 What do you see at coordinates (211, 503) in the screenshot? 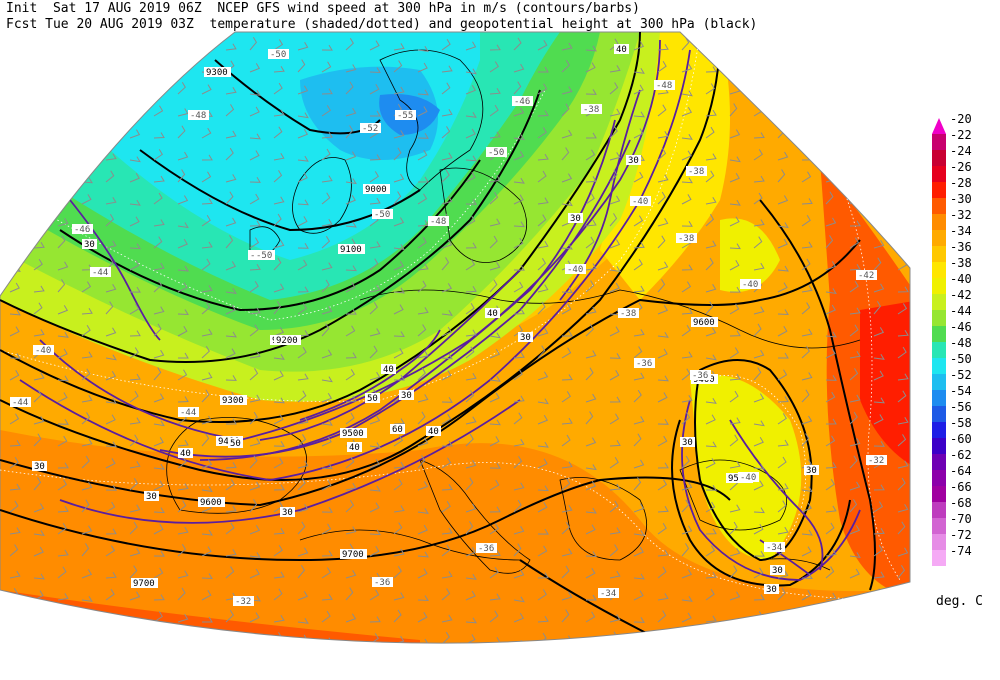
I see `height-contour-label: 9600` at bounding box center [211, 503].